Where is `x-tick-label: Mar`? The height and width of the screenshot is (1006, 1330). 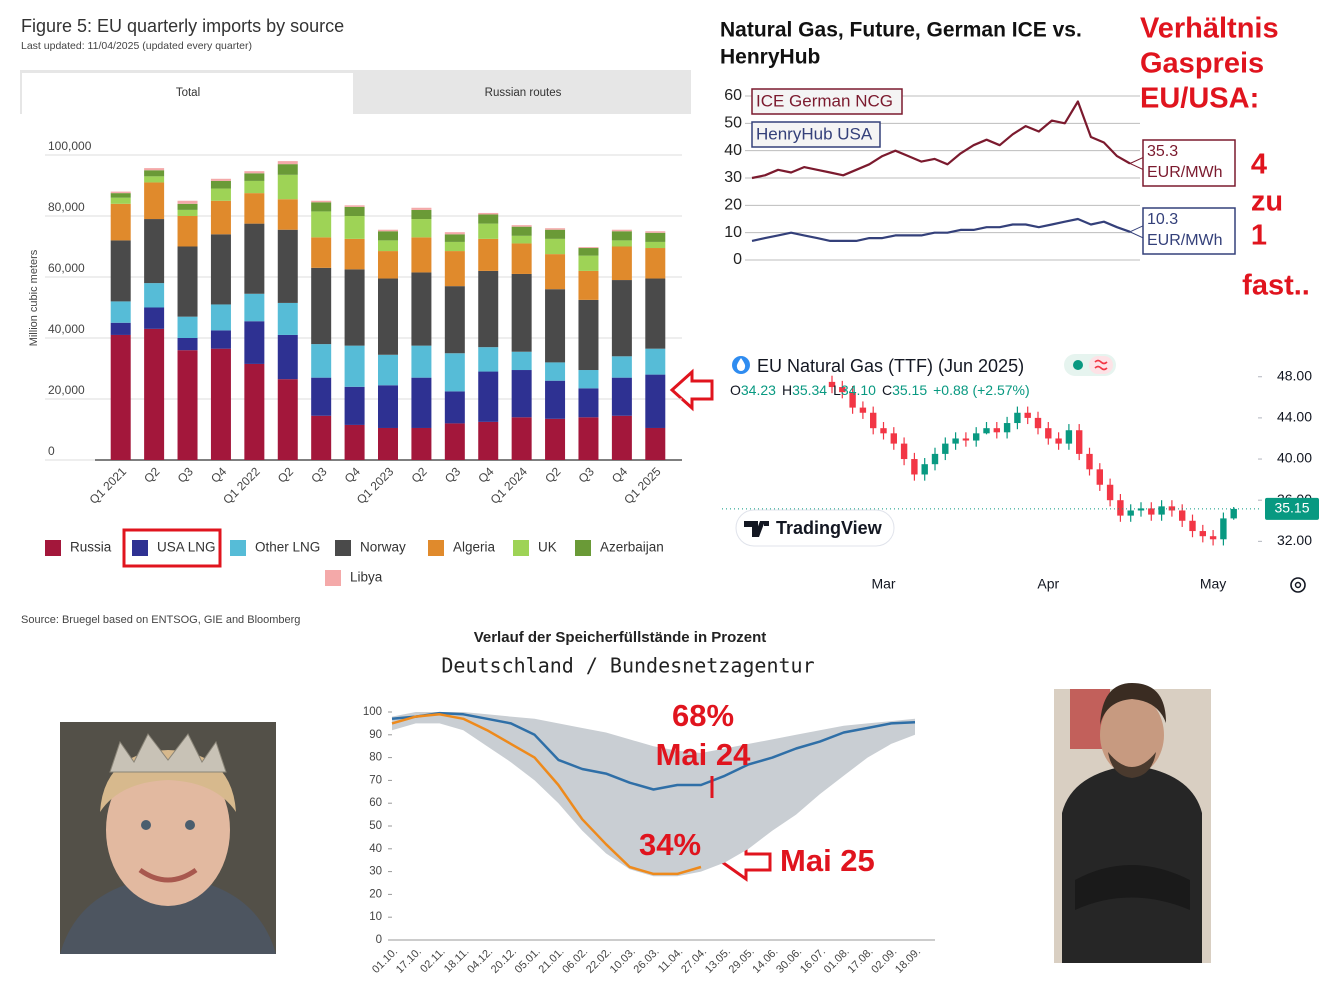
x-tick-label: Mar is located at coordinates (883, 584).